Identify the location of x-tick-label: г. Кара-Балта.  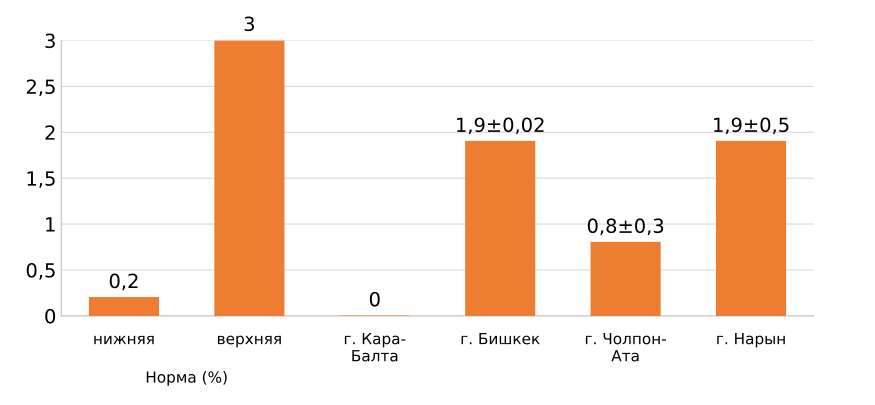
(375, 347).